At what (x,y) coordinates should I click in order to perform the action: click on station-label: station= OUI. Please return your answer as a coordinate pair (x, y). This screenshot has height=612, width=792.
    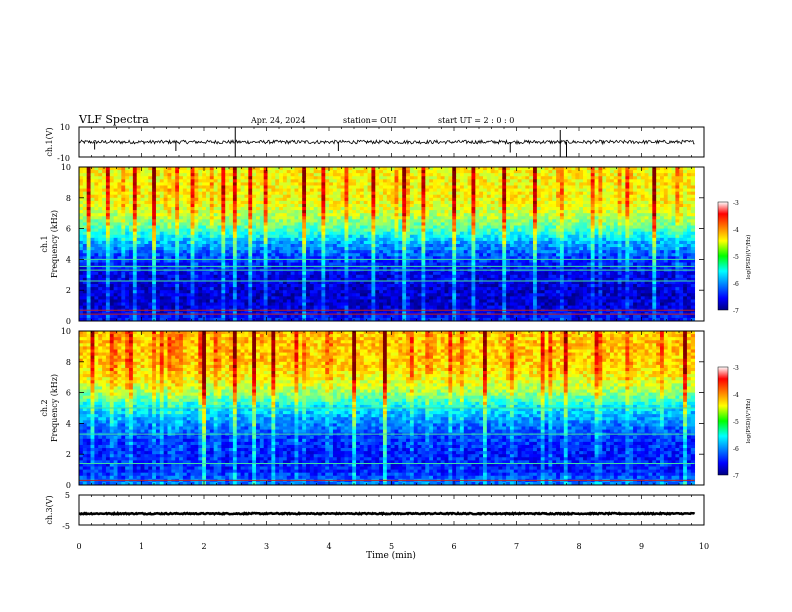
    Looking at the image, I should click on (370, 120).